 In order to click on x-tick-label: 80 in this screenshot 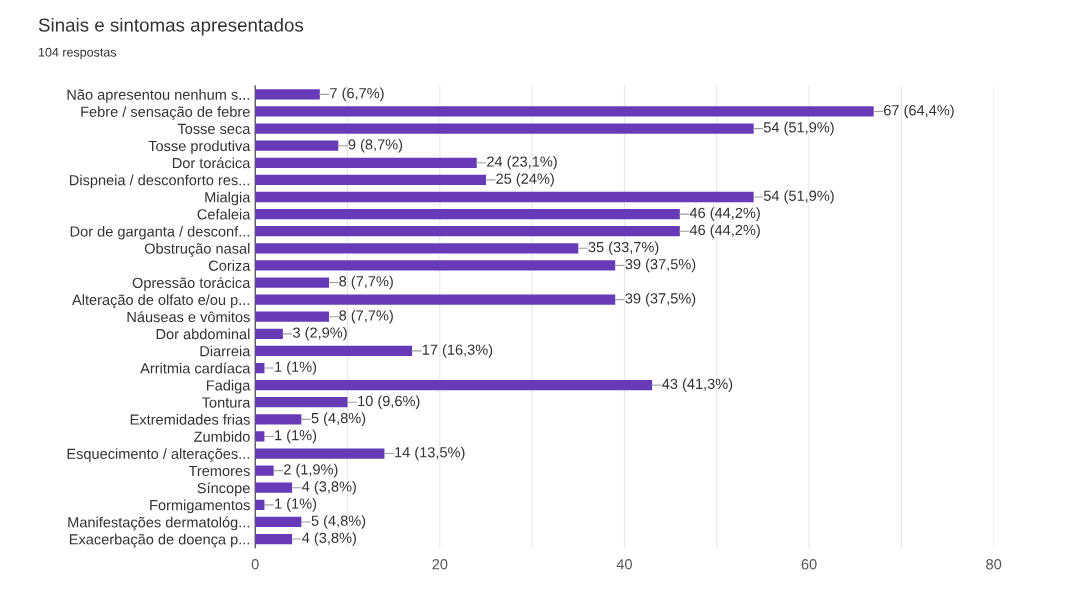, I will do `click(994, 564)`.